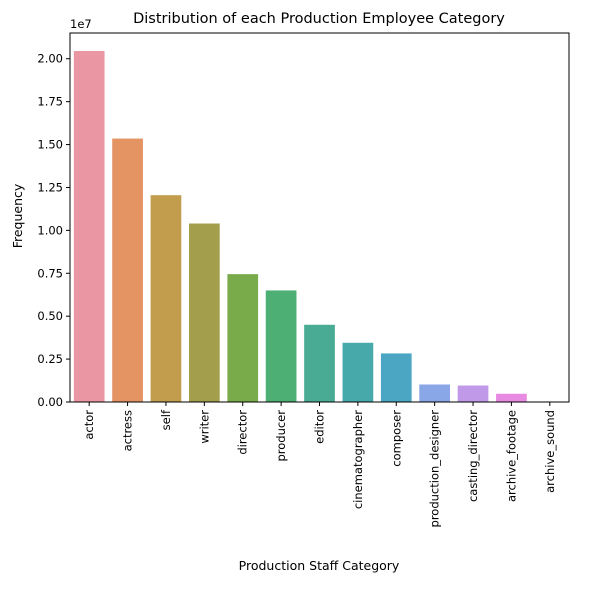  I want to click on y-tick-label: 0.75, so click(50, 273).